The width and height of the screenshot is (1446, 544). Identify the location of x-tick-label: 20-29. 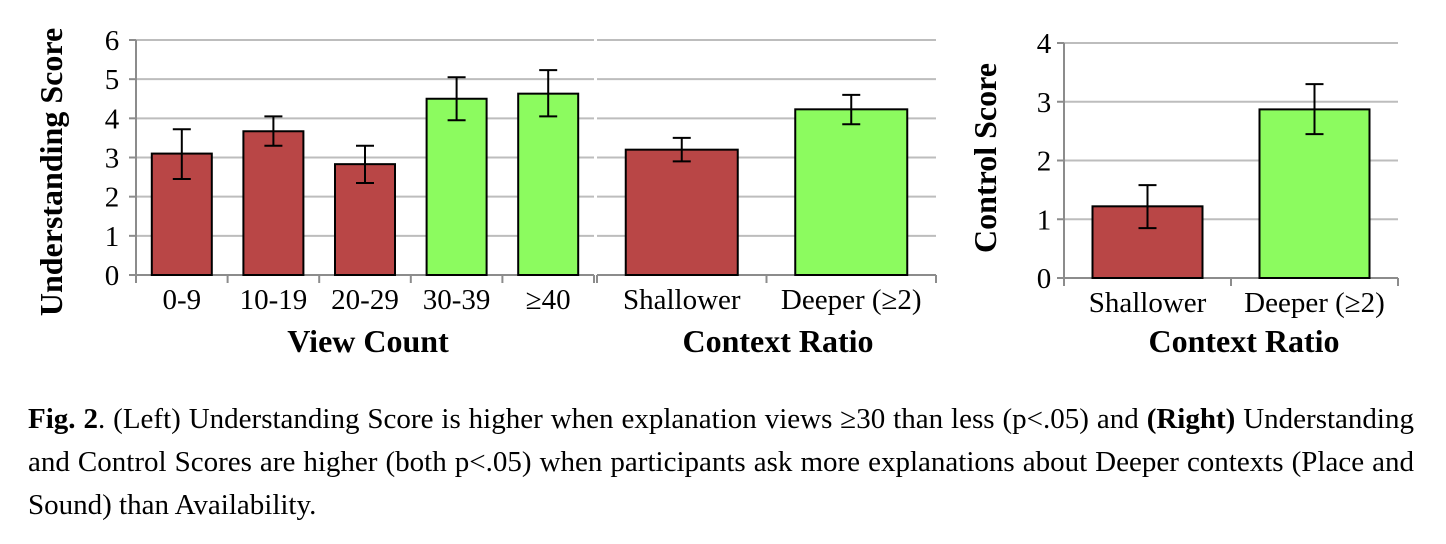
(365, 300).